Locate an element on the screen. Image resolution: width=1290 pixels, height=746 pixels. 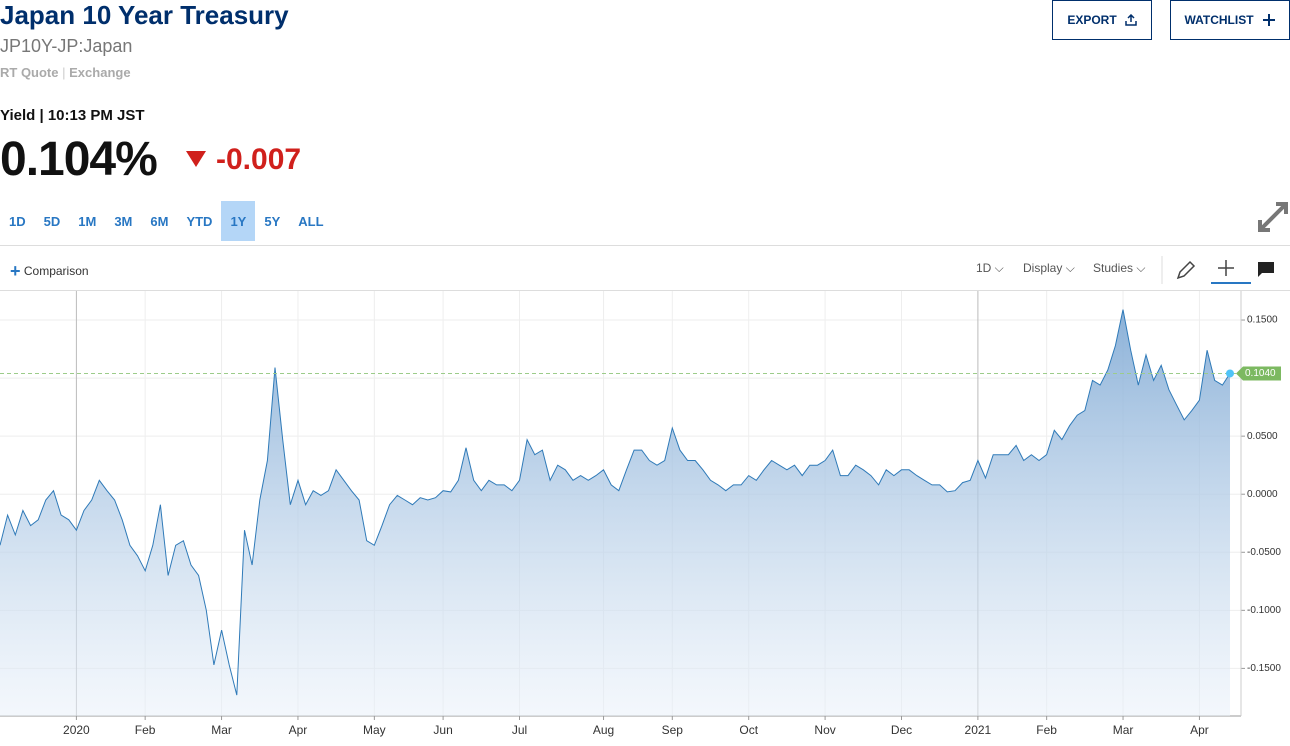
range-button: 5Y is located at coordinates (272, 221).